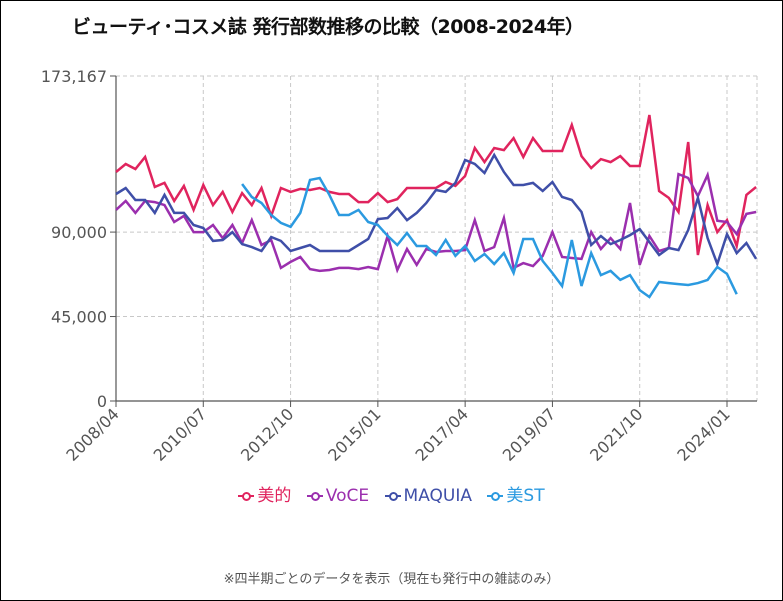 This screenshot has height=601, width=783. I want to click on legend-item-maquia: MAQUIA, so click(428, 496).